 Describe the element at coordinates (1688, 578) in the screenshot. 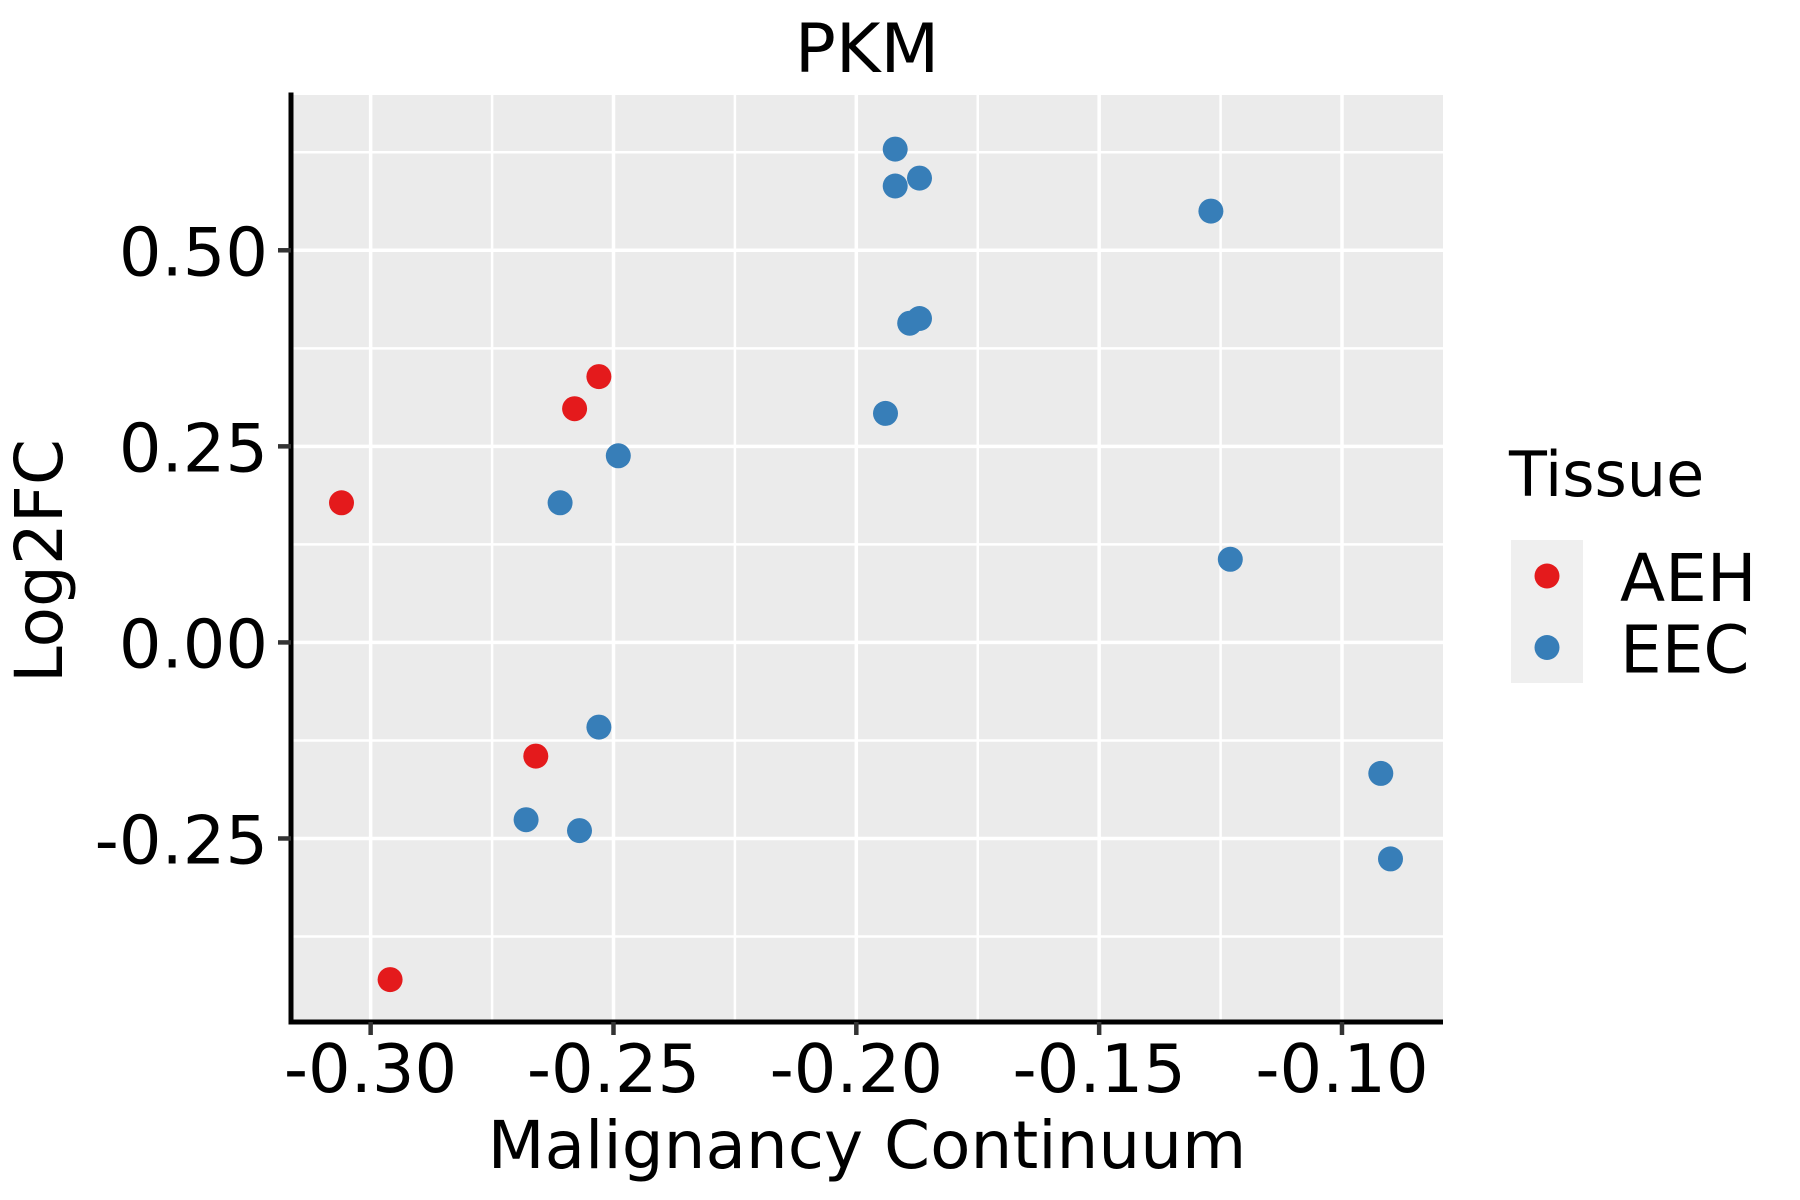

I see `legend-label-aeh: AEH` at that location.